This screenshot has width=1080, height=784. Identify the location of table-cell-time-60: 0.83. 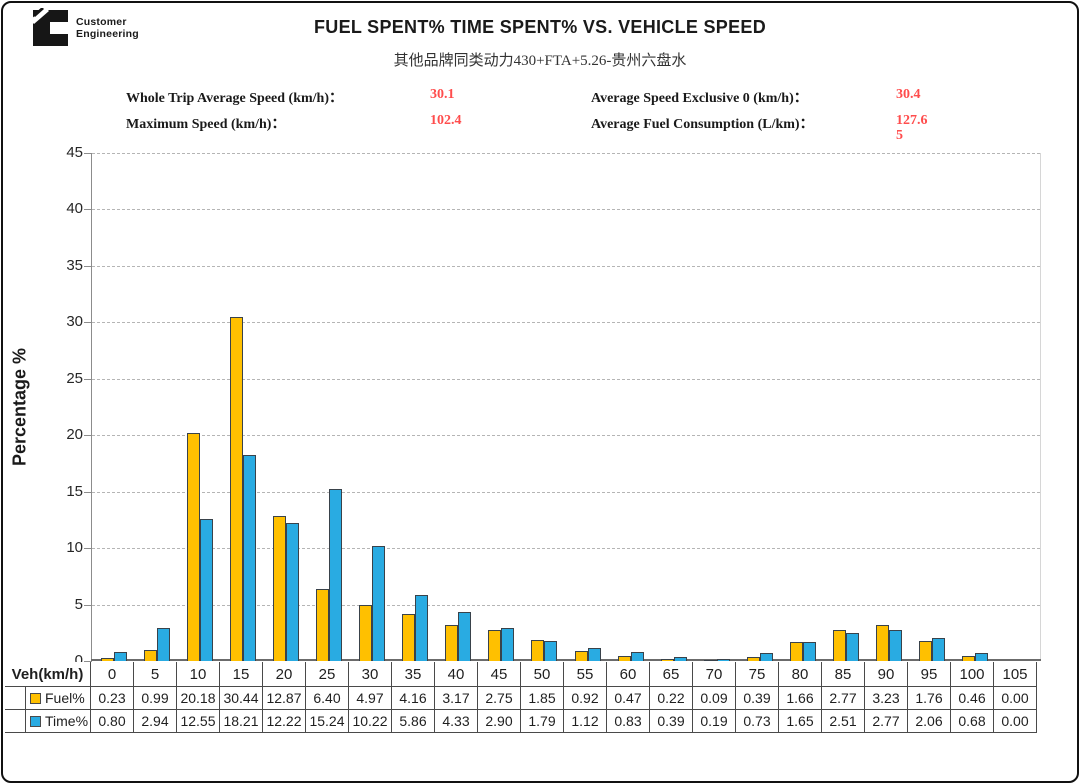
(628, 721).